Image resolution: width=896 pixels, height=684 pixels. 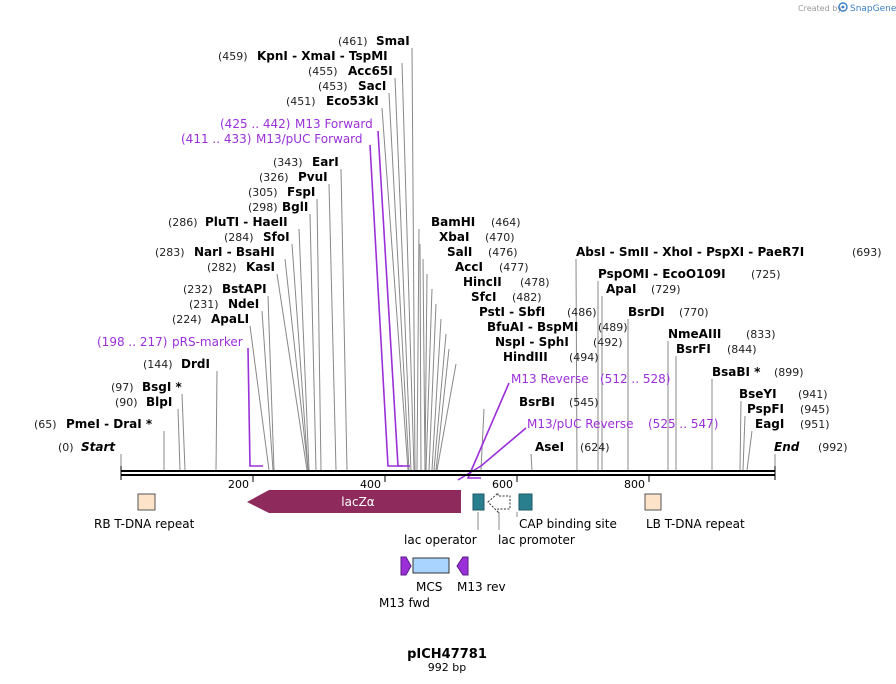 I want to click on mcs-box, so click(x=431, y=565).